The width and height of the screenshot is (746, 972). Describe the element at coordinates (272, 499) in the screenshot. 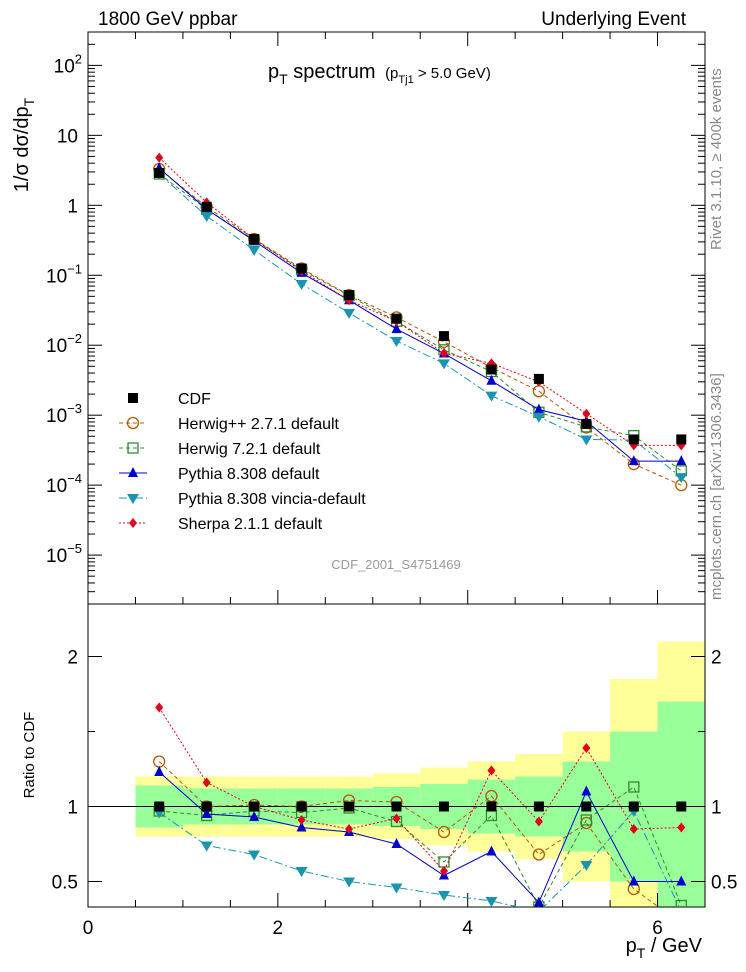

I see `legend-label: Pythia 8.308 vincia-default` at that location.